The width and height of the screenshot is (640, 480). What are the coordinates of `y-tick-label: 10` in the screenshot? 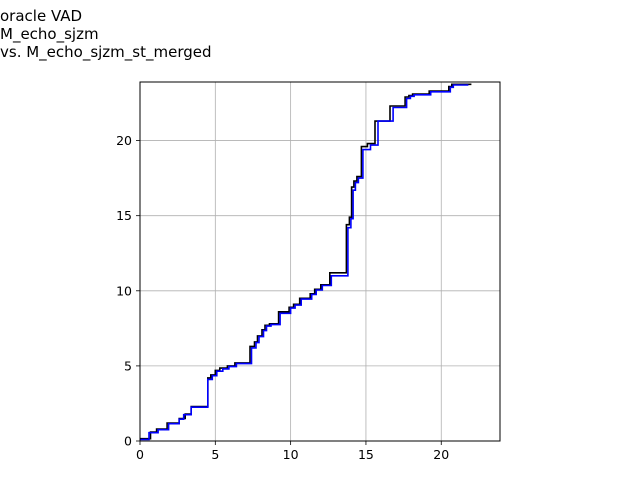 It's located at (124, 290).